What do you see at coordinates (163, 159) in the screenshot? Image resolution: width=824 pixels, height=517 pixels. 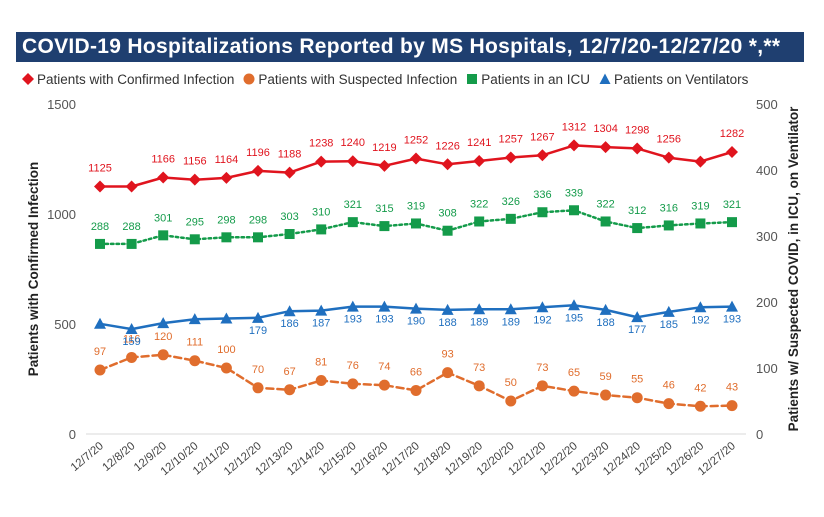 I see `data-label-patients-with-confirmed-infection: 1166` at bounding box center [163, 159].